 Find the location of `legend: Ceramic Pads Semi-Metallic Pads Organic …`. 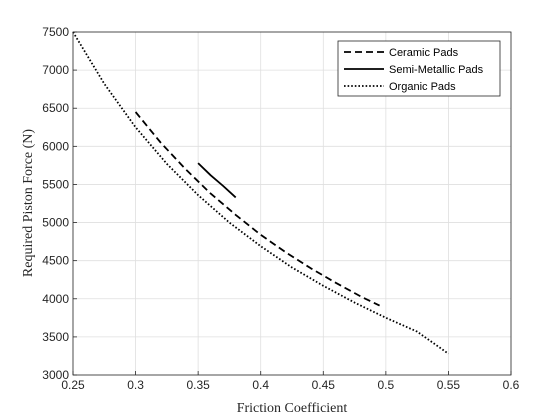

legend: Ceramic Pads Semi-Metallic Pads Organic … is located at coordinates (419, 68).